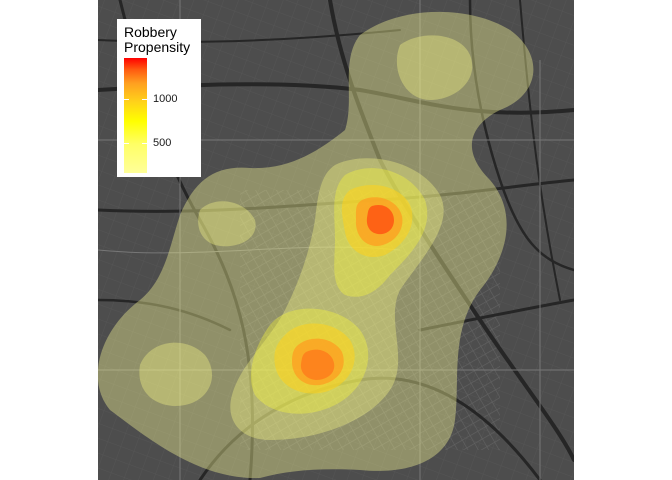 The width and height of the screenshot is (672, 480). I want to click on legend: Robbery Propensity 1000 500, so click(159, 98).